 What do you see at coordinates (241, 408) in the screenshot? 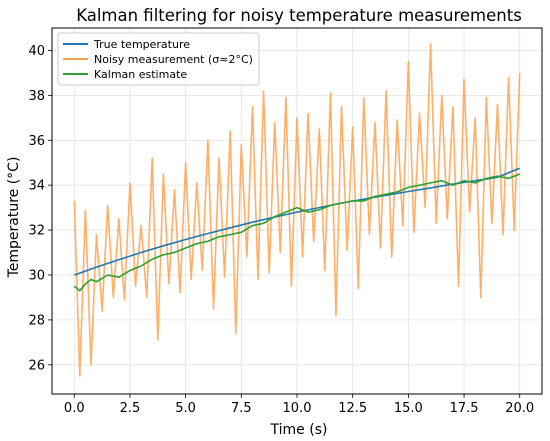
I see `x-tick-label: 7.5` at bounding box center [241, 408].